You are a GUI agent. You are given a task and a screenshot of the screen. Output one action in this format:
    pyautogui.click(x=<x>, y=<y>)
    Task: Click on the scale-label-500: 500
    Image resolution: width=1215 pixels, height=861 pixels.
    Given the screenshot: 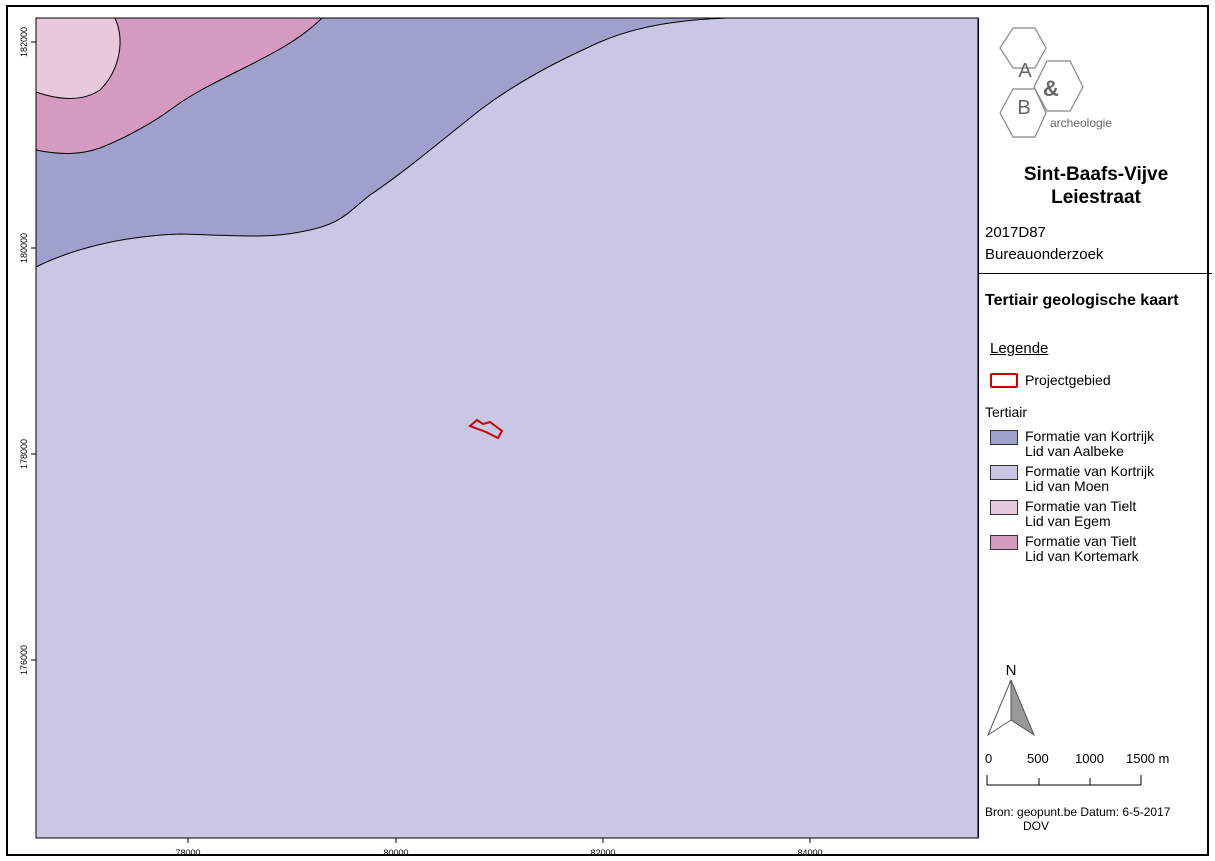 What is the action you would take?
    pyautogui.click(x=1038, y=758)
    